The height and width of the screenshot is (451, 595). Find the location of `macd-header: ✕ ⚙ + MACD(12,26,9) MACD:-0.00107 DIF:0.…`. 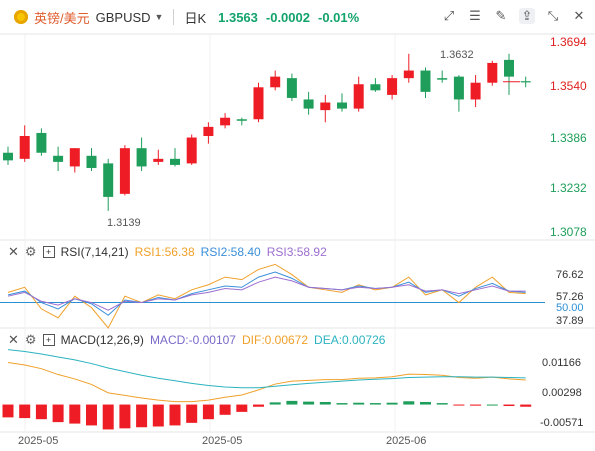

macd-header: ✕ ⚙ + MACD(12,26,9) MACD:-0.00107 DIF:0.… is located at coordinates (196, 340).